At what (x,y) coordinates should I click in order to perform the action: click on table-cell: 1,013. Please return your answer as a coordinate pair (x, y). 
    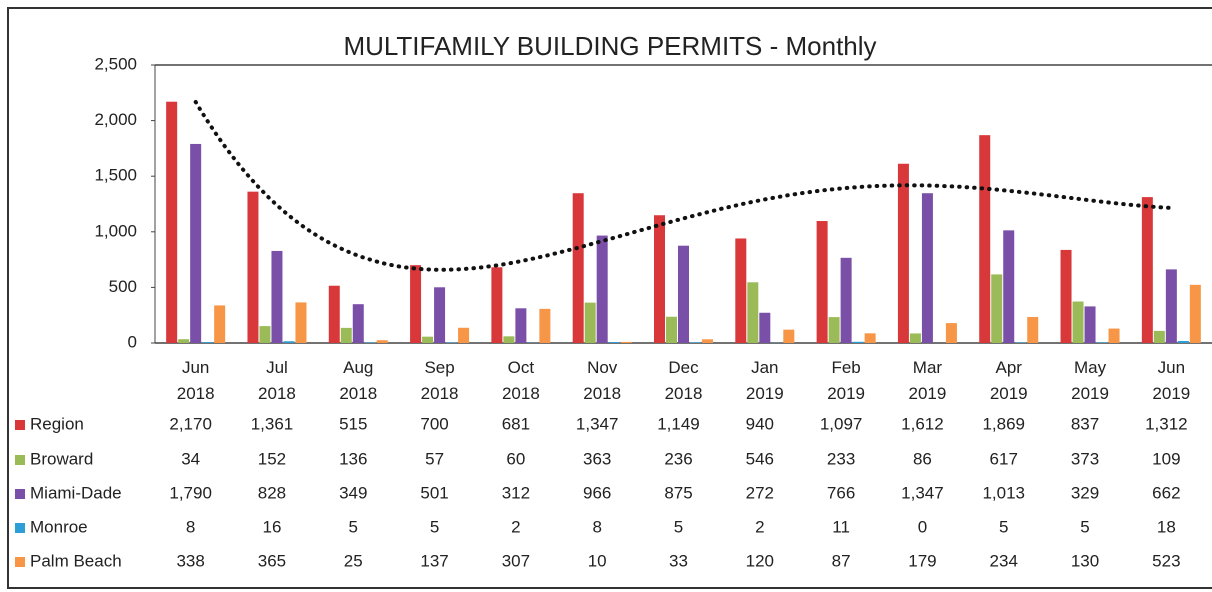
    Looking at the image, I should click on (1003, 492).